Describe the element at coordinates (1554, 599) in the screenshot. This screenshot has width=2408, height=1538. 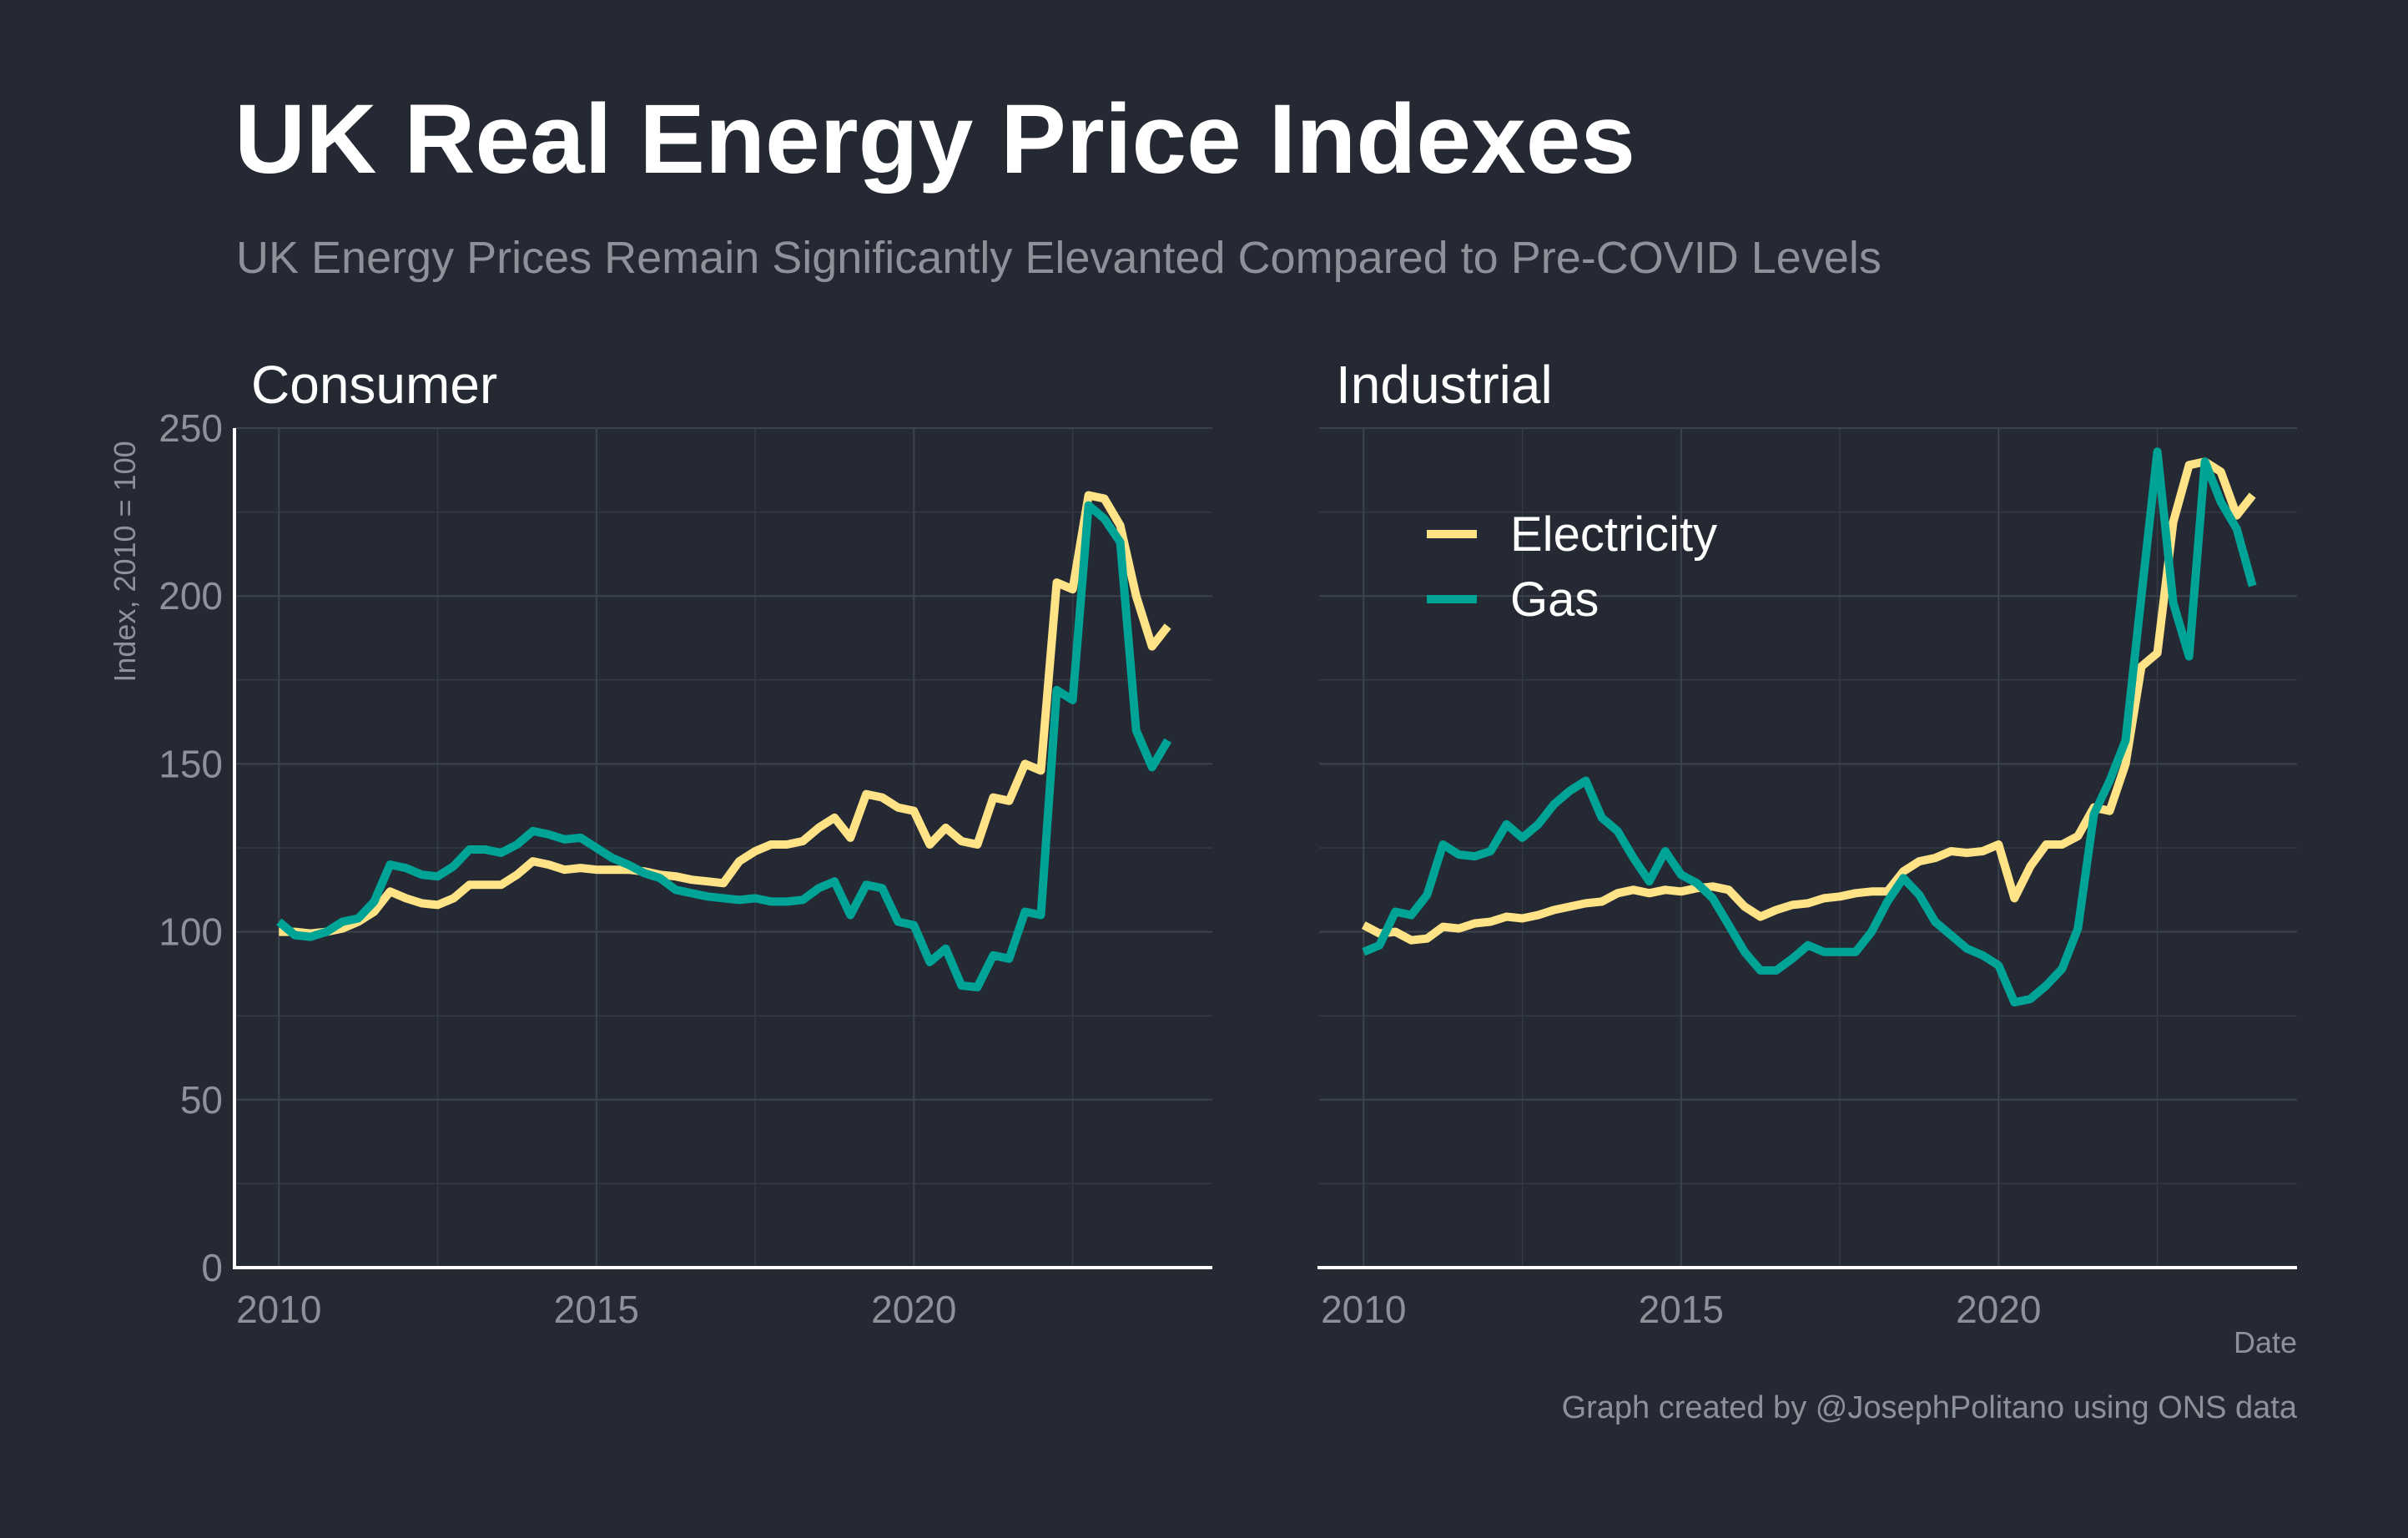
I see `legend-label: Gas` at that location.